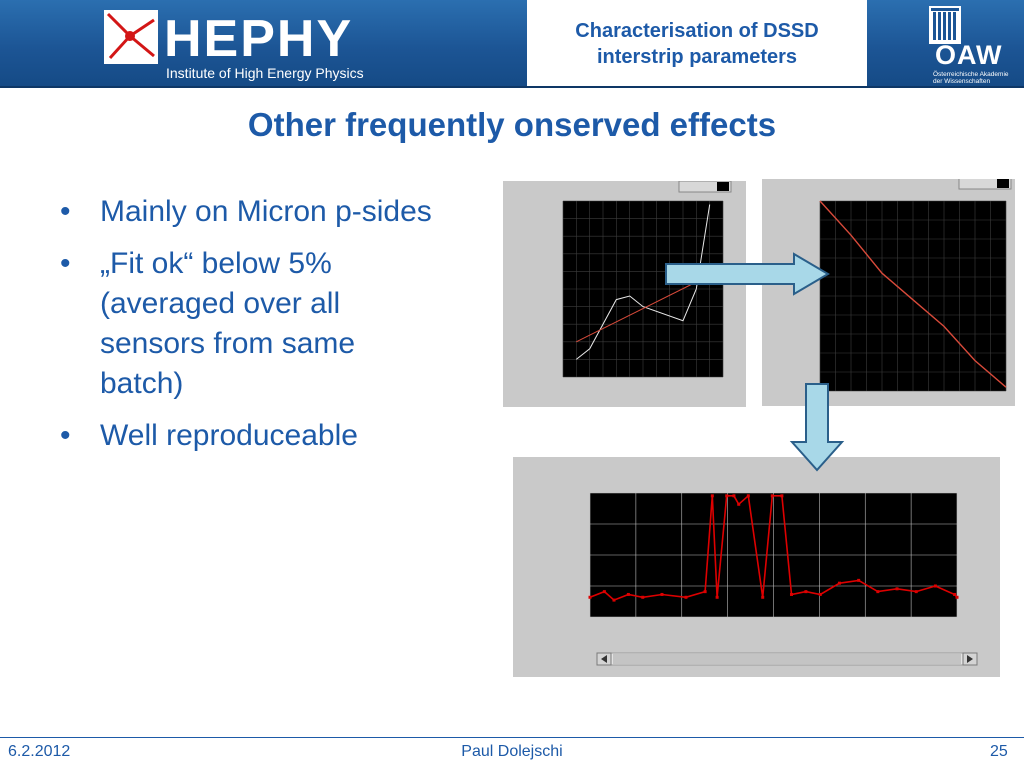  I want to click on slide-title: Other frequently onserved effects, so click(512, 124).